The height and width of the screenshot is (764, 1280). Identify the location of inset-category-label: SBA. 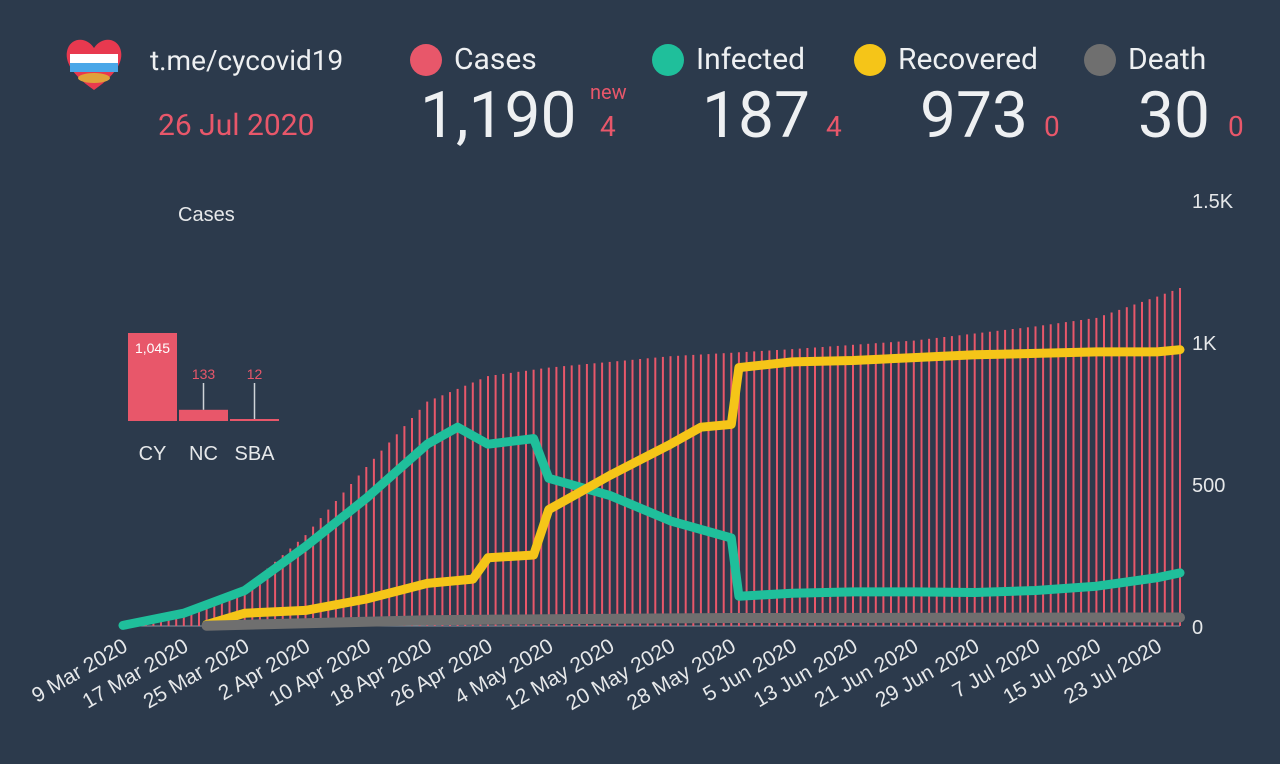
(254, 454).